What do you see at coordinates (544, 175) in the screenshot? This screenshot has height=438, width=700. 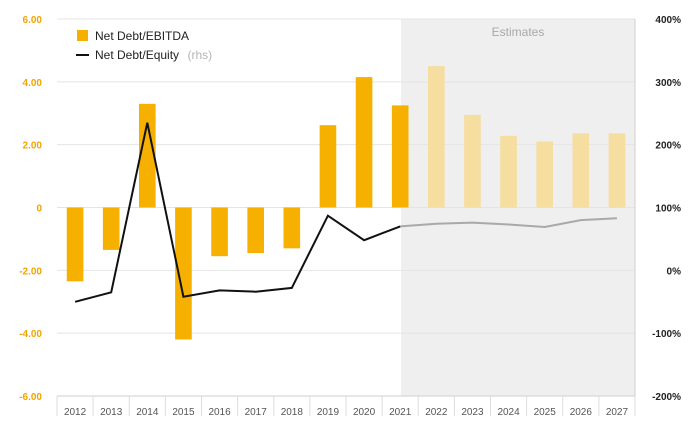 I see `bar-2025` at bounding box center [544, 175].